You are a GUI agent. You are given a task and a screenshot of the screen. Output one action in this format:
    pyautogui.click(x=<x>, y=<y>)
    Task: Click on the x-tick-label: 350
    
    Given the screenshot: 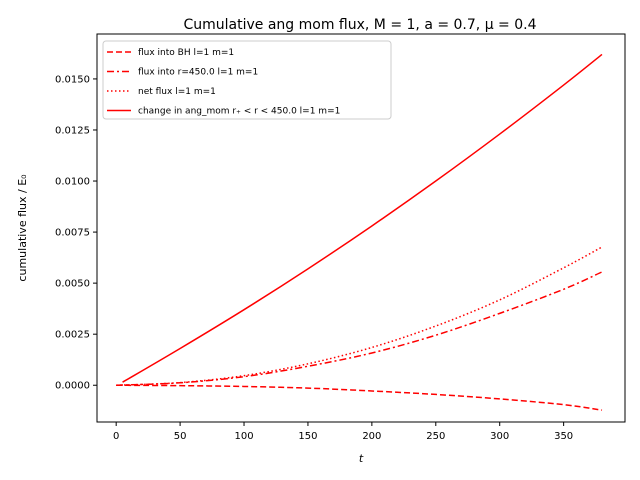 What is the action you would take?
    pyautogui.click(x=563, y=436)
    